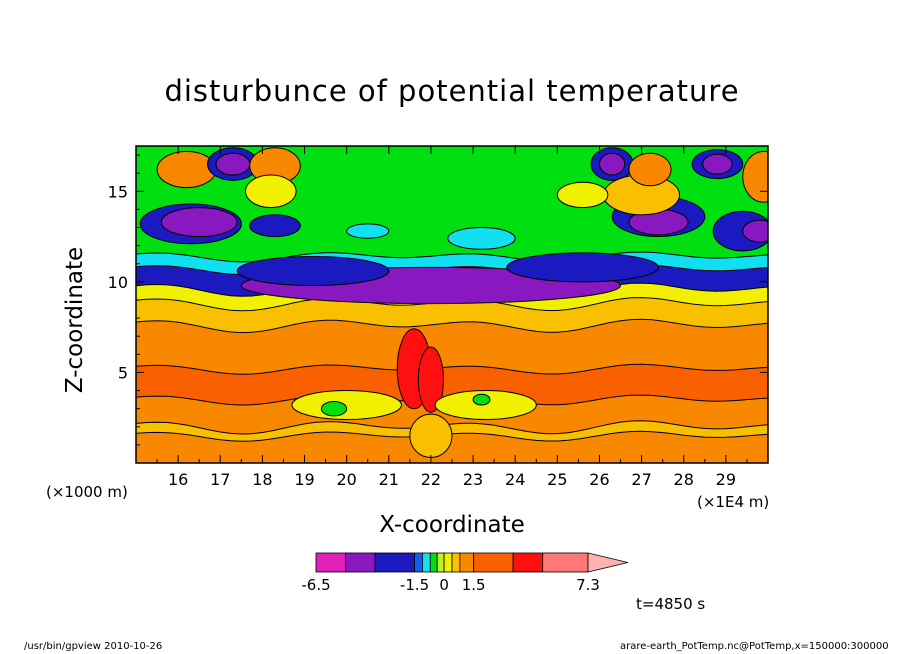  What do you see at coordinates (87, 492) in the screenshot?
I see `x-unit-left: (×1000 m)` at bounding box center [87, 492].